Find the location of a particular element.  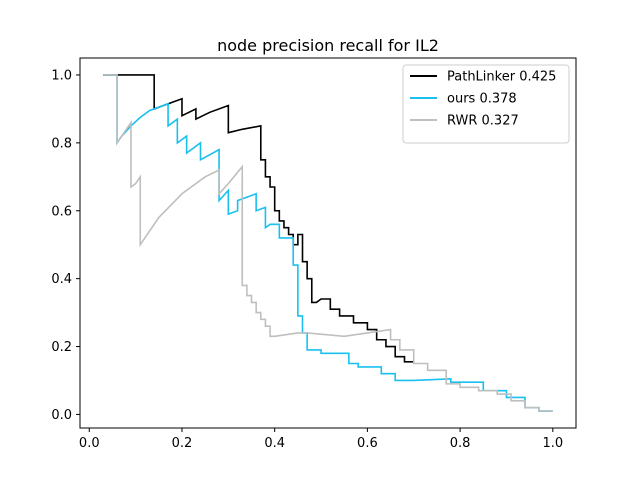

legend-label-2: RWR 0.327 is located at coordinates (483, 121).